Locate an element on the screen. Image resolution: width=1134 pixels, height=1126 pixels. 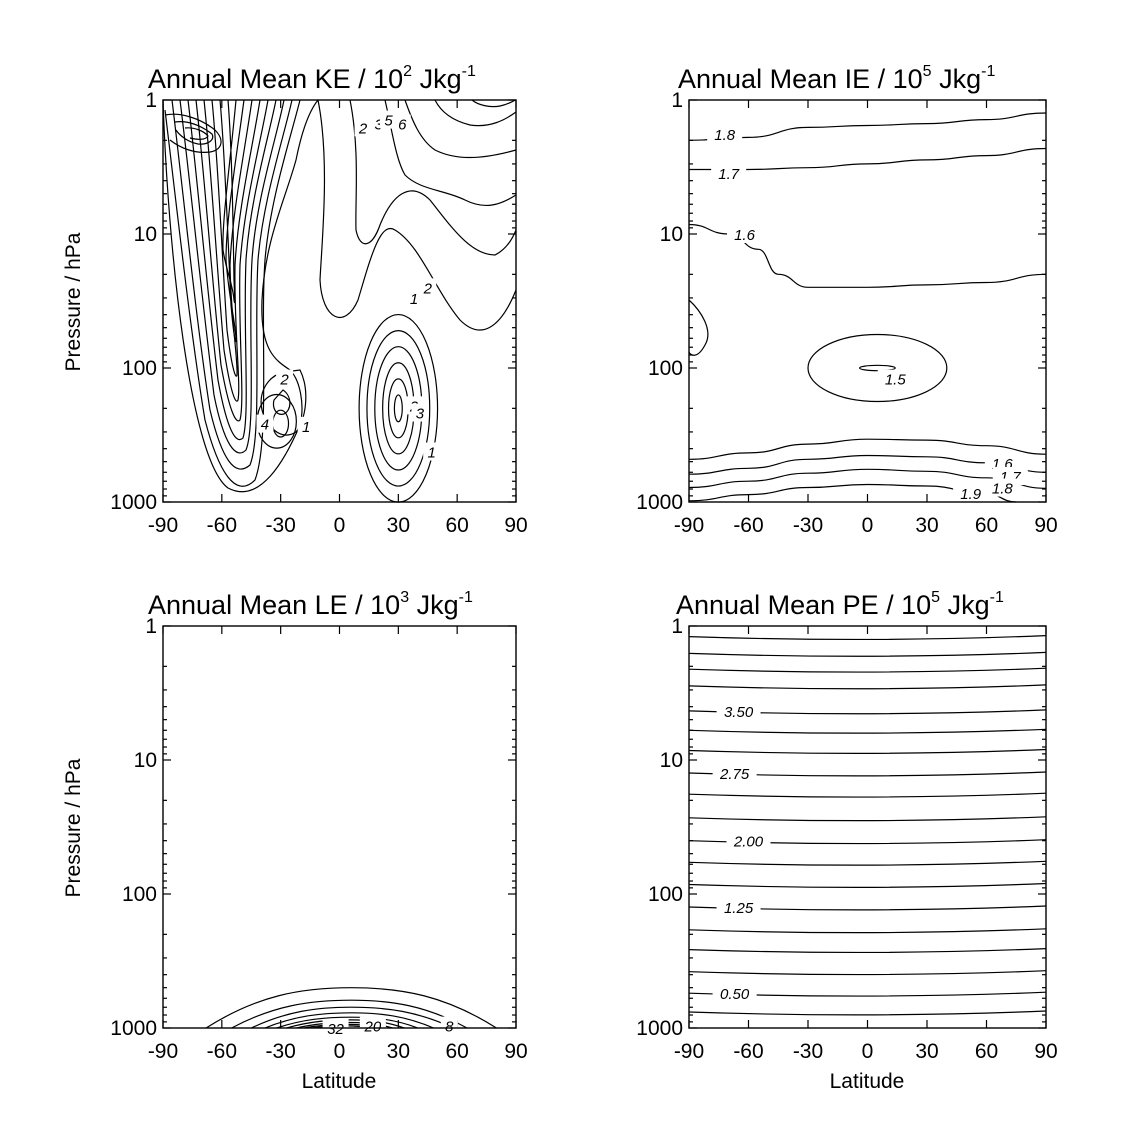
contour-label: 1.9 is located at coordinates (971, 494).